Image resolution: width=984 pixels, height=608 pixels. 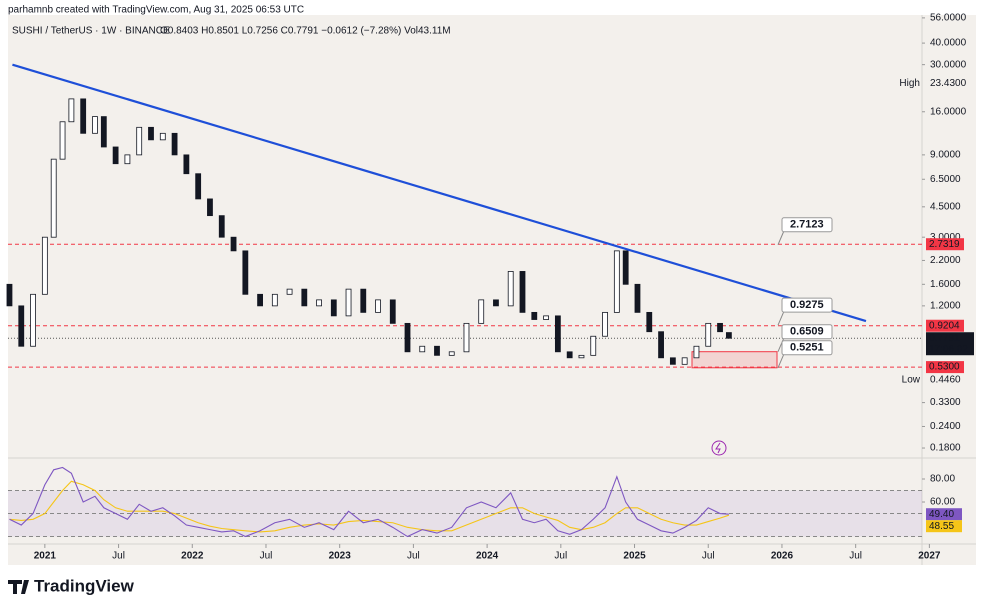 What do you see at coordinates (909, 83) in the screenshot?
I see `high-text: High` at bounding box center [909, 83].